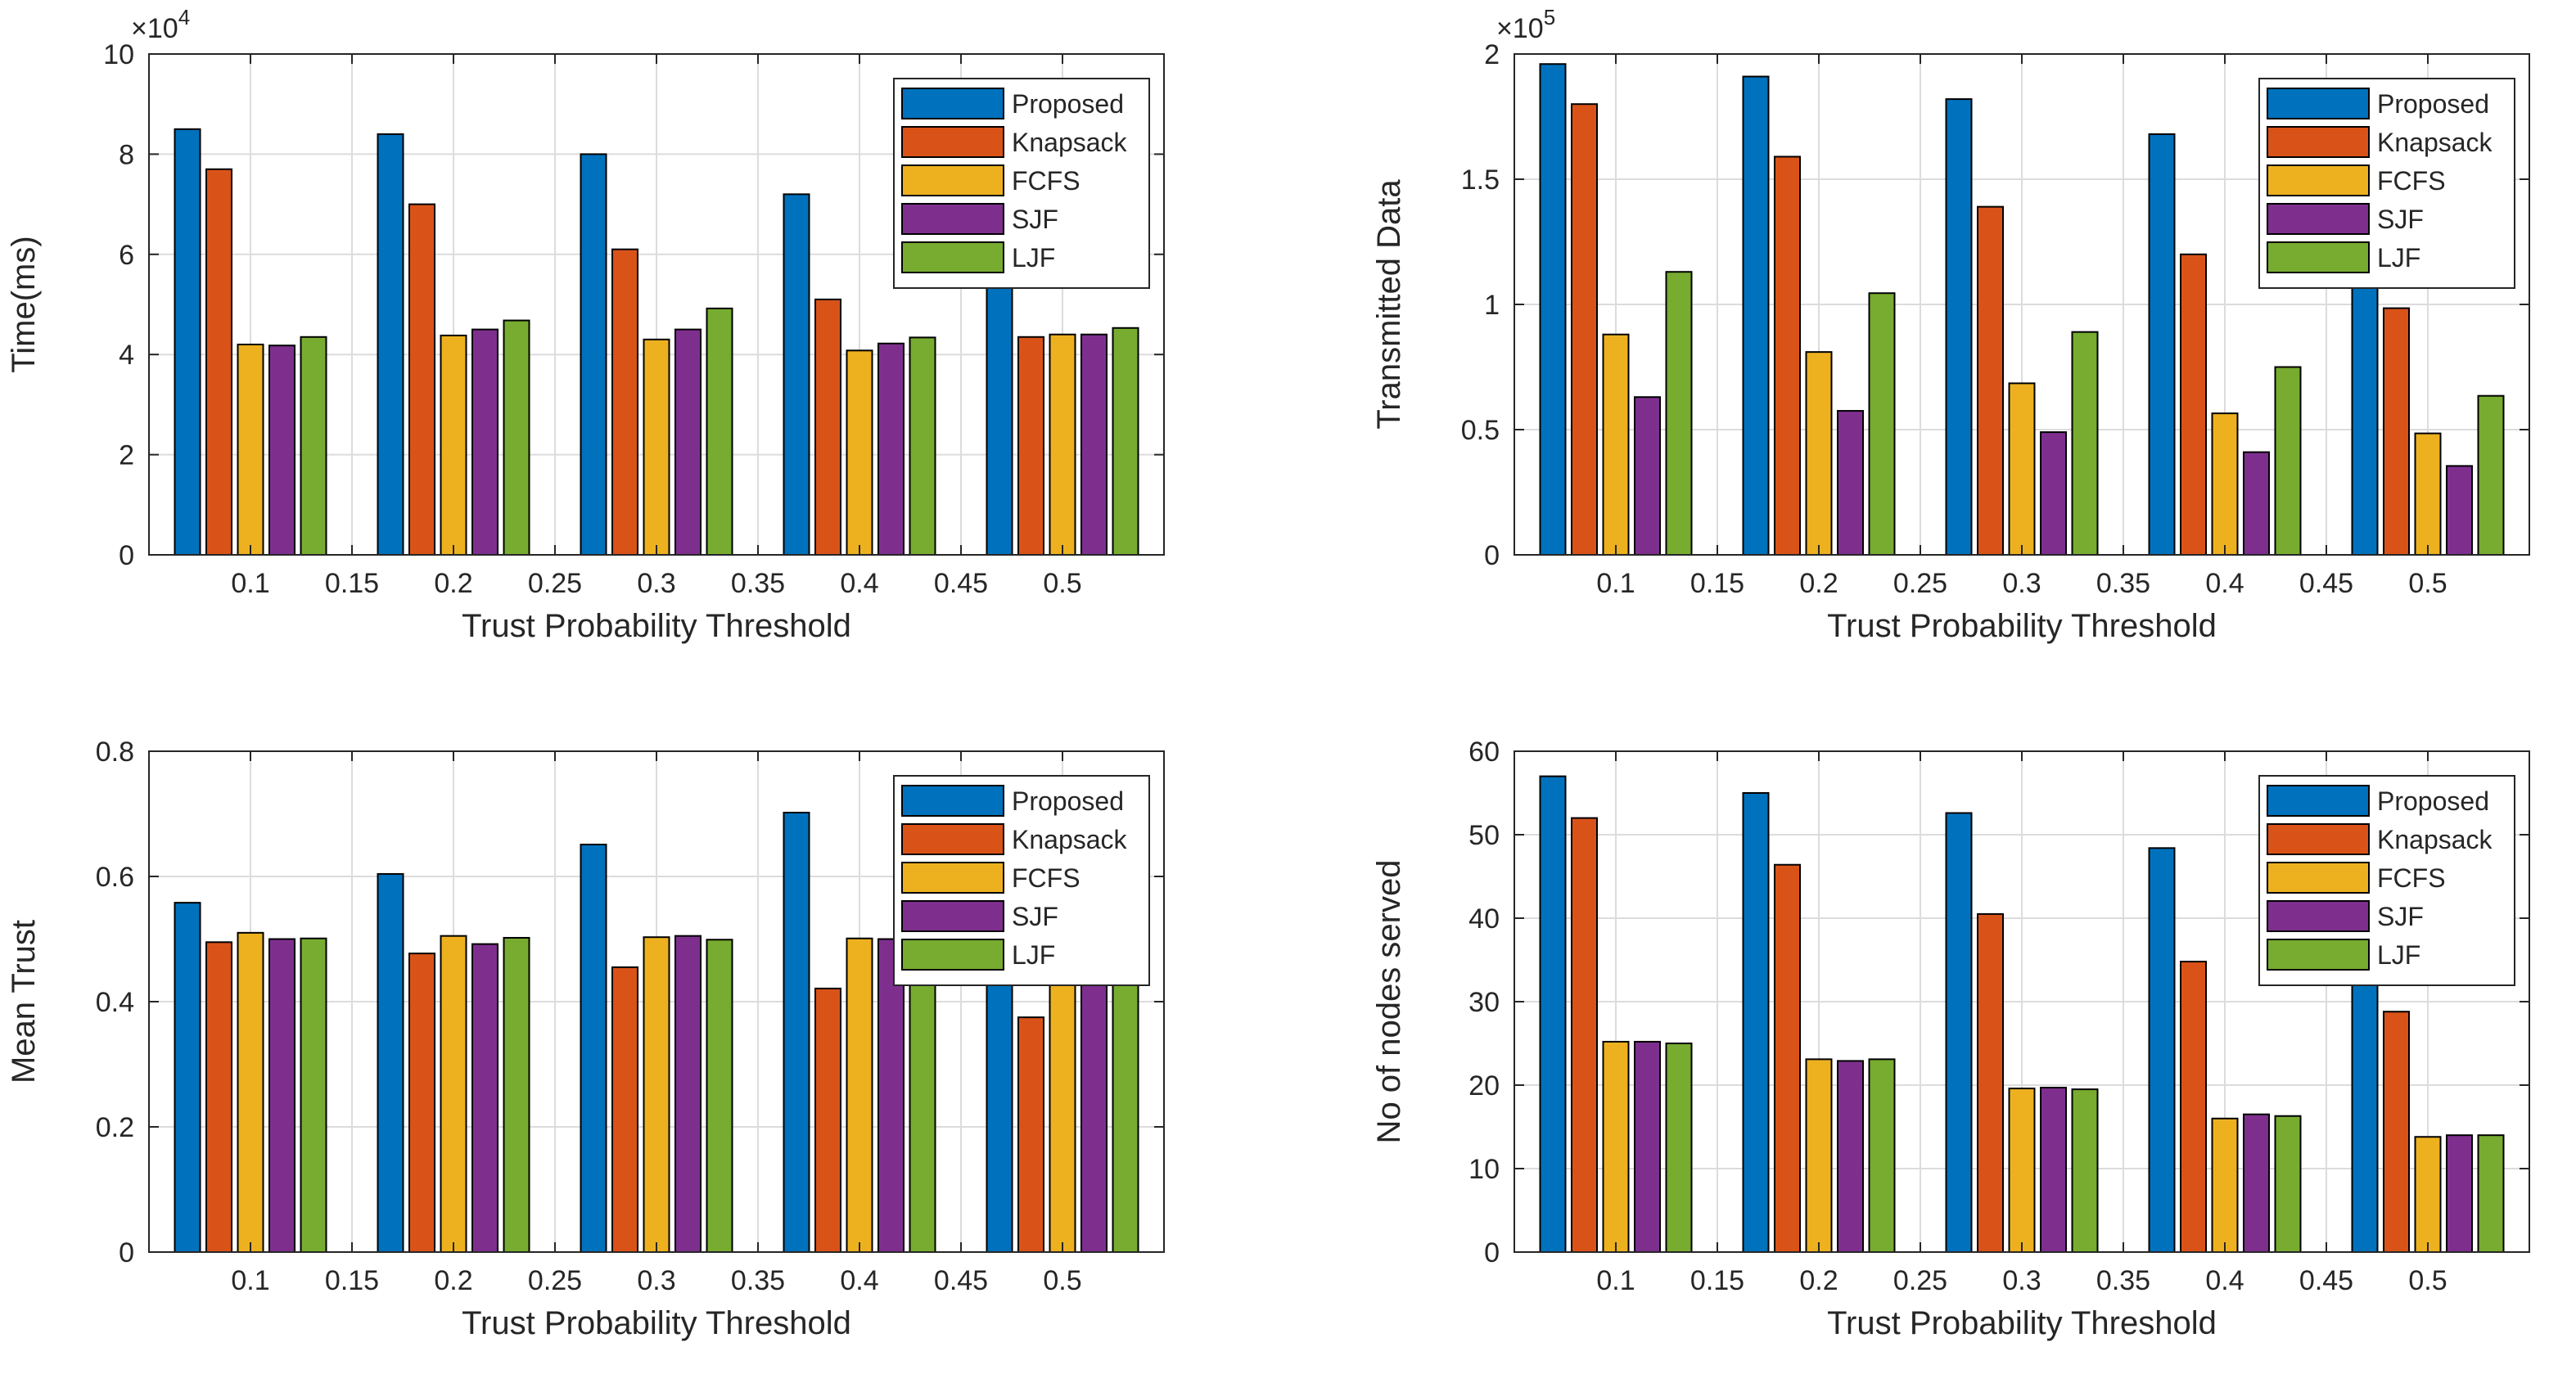 This screenshot has height=1374, width=2576. I want to click on x-tick-label: 0.25, so click(1920, 583).